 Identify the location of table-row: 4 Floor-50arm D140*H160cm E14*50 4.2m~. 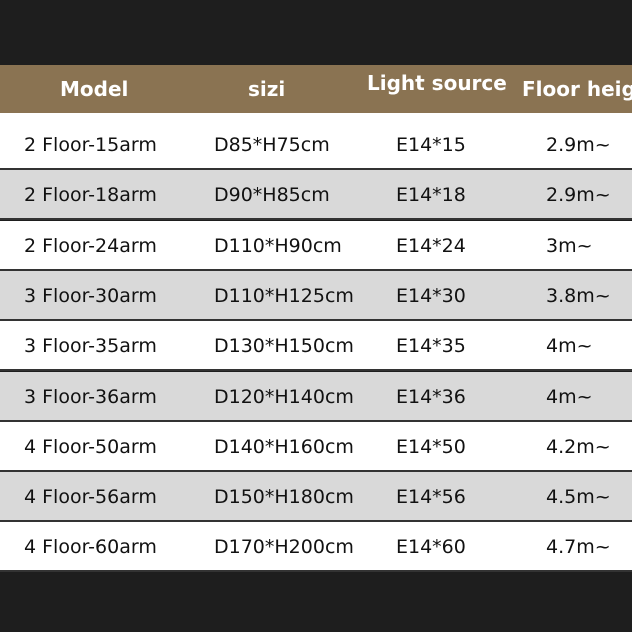
(316, 446).